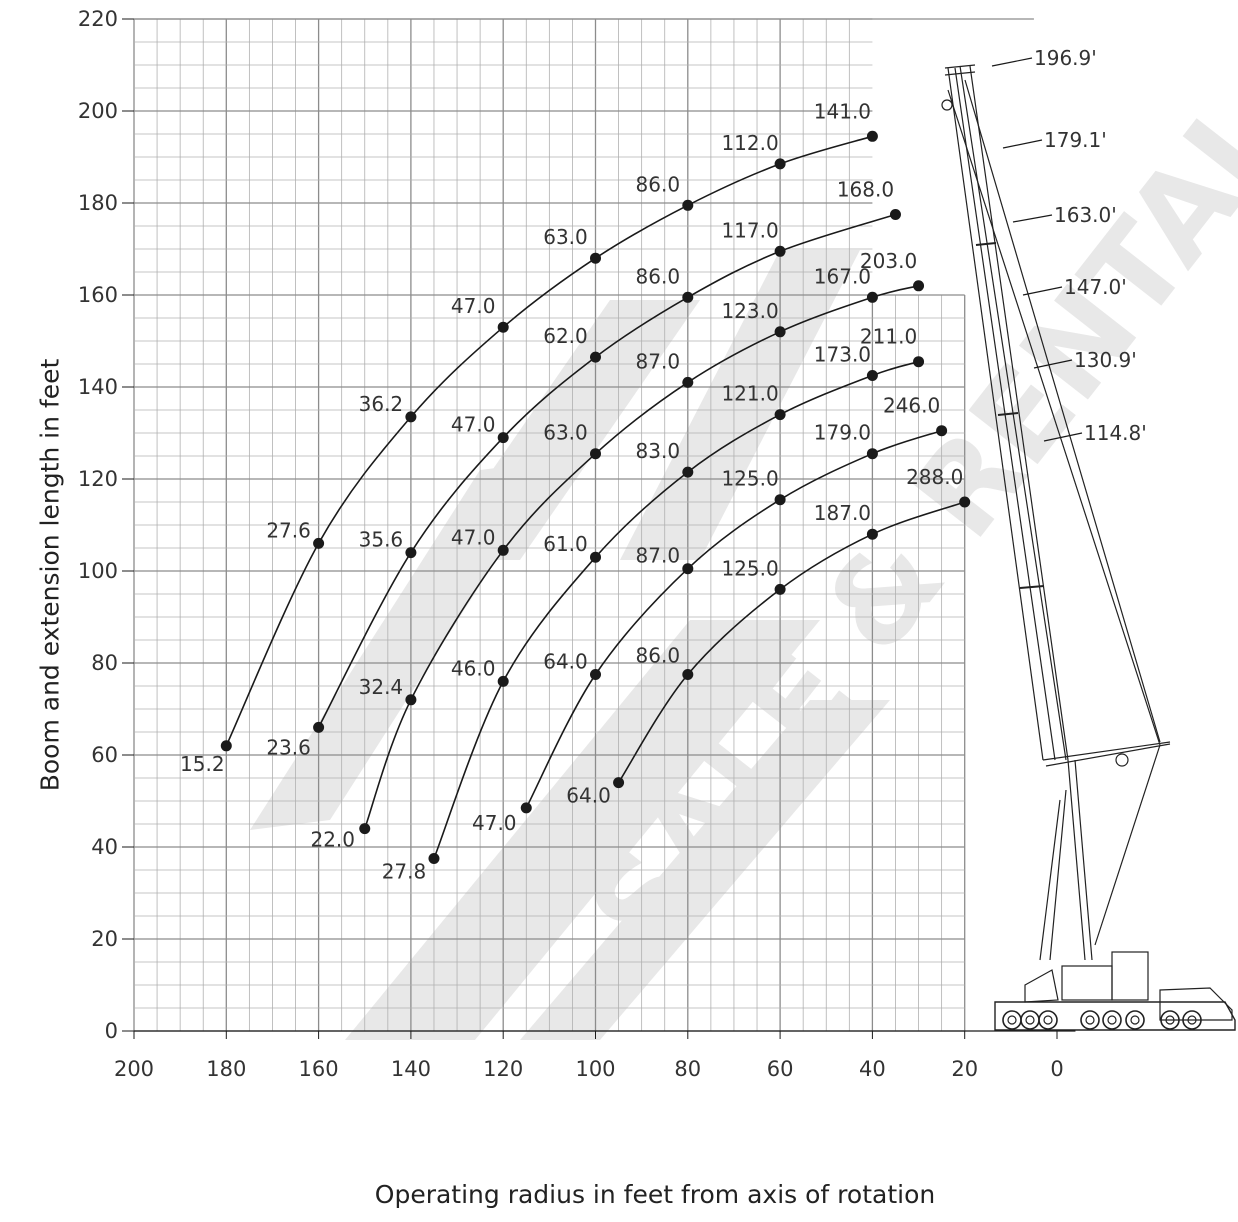 This screenshot has height=1222, width=1238. Describe the element at coordinates (381, 540) in the screenshot. I see `data-label: 35.6` at that location.